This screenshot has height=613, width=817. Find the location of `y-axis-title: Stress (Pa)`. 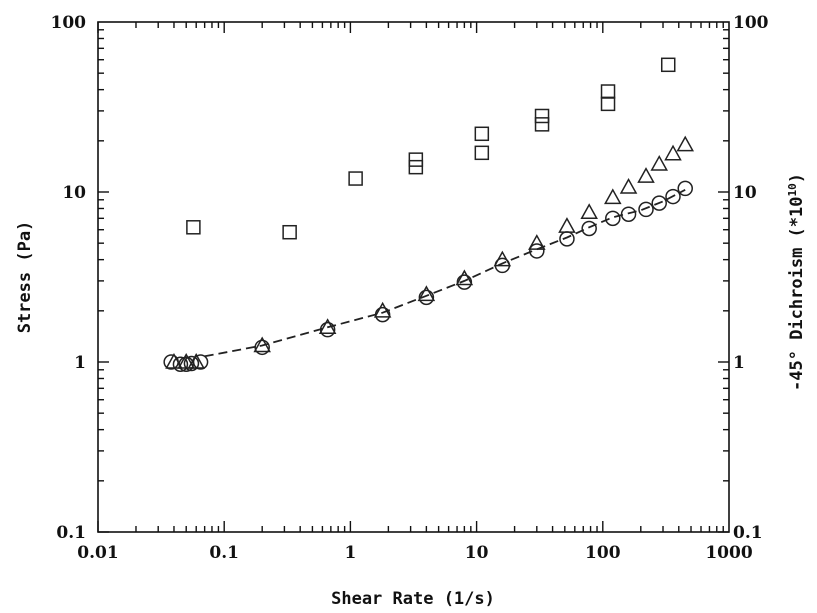

y-axis-title: Stress (Pa) is located at coordinates (25, 277).